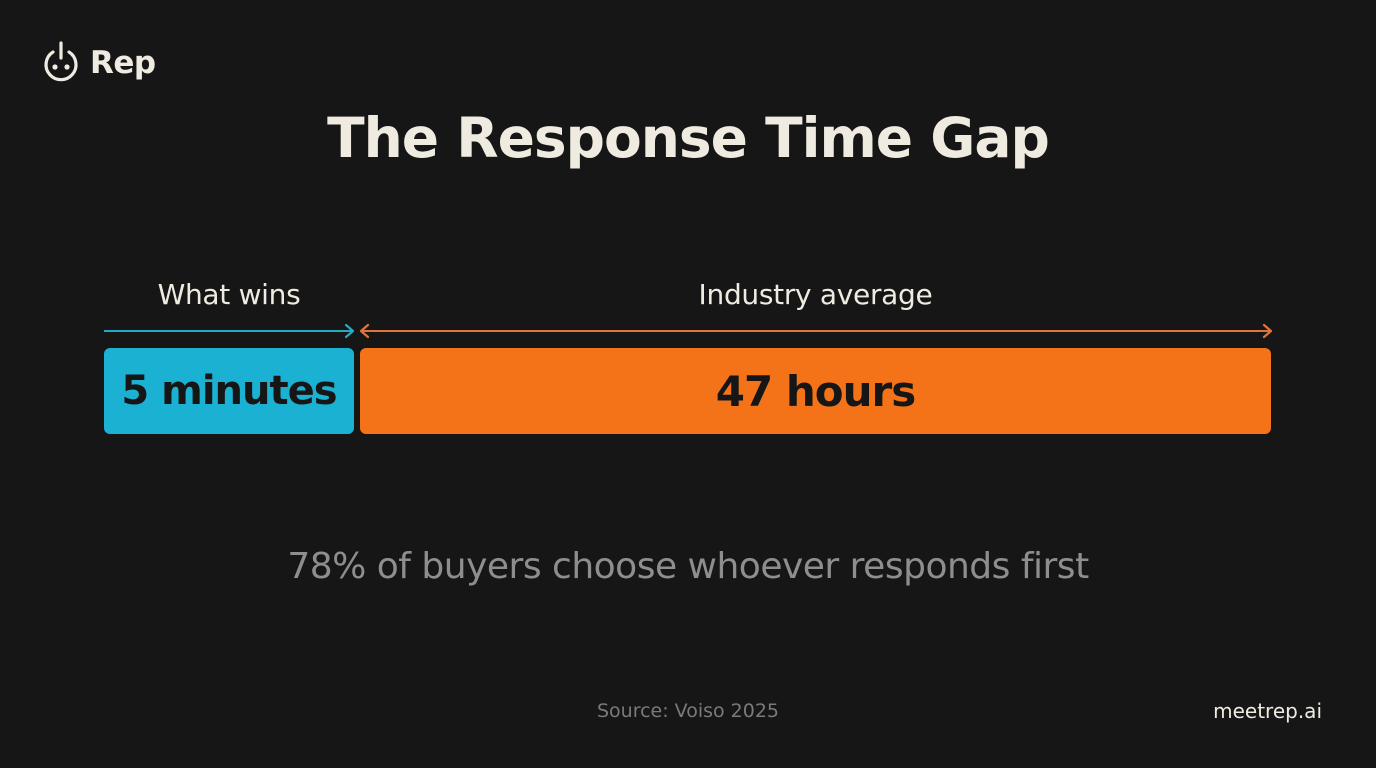  Describe the element at coordinates (815, 294) in the screenshot. I see `label-industry-average: Industry average` at that location.